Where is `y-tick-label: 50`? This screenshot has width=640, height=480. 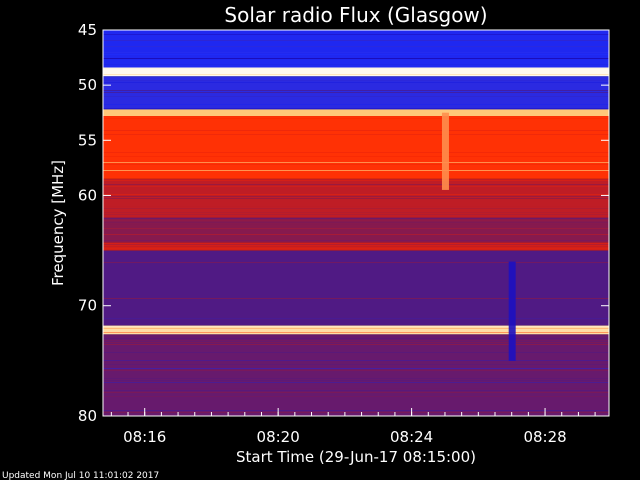 y-tick-label: 50 is located at coordinates (87, 85).